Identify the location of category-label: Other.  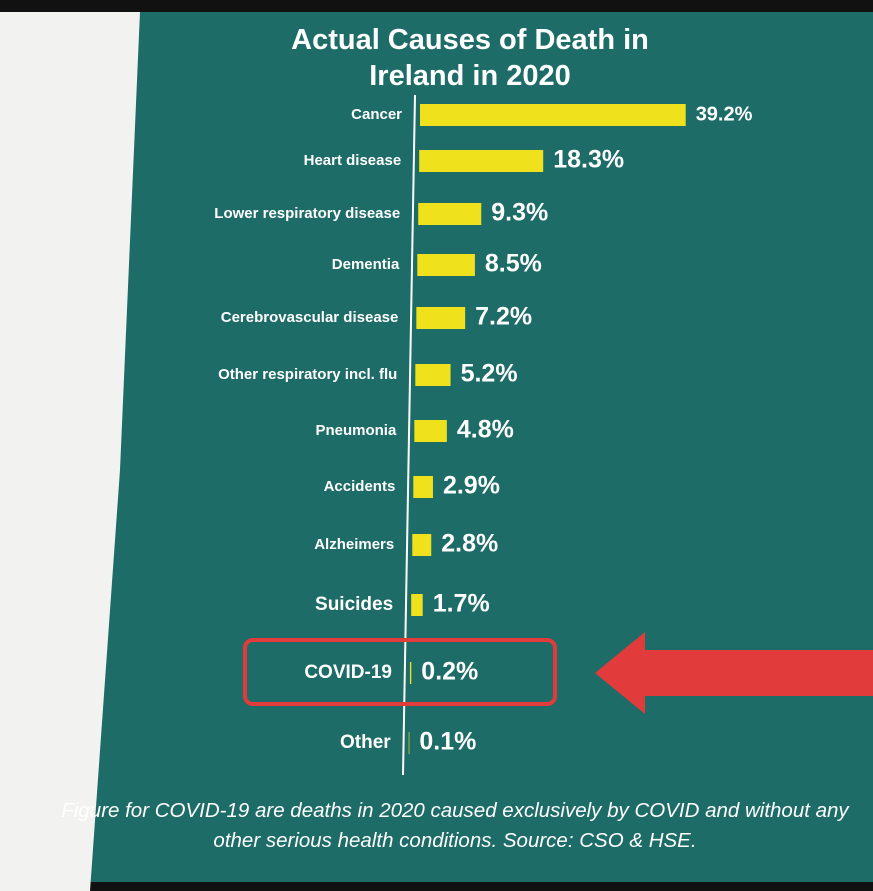
(365, 742).